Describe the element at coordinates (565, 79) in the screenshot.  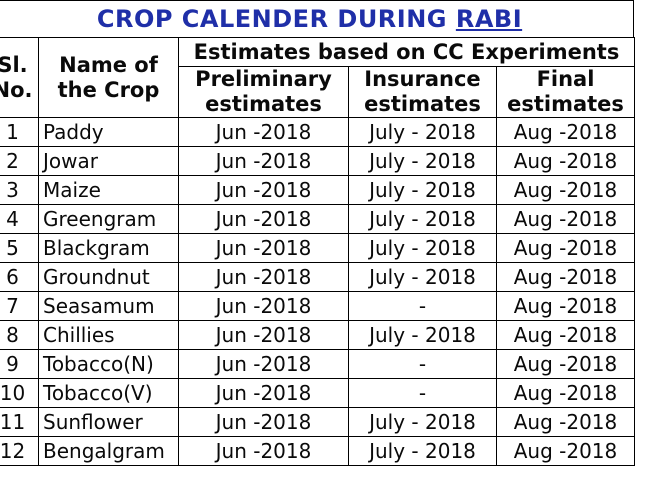
I see `header-final-line1: Final` at that location.